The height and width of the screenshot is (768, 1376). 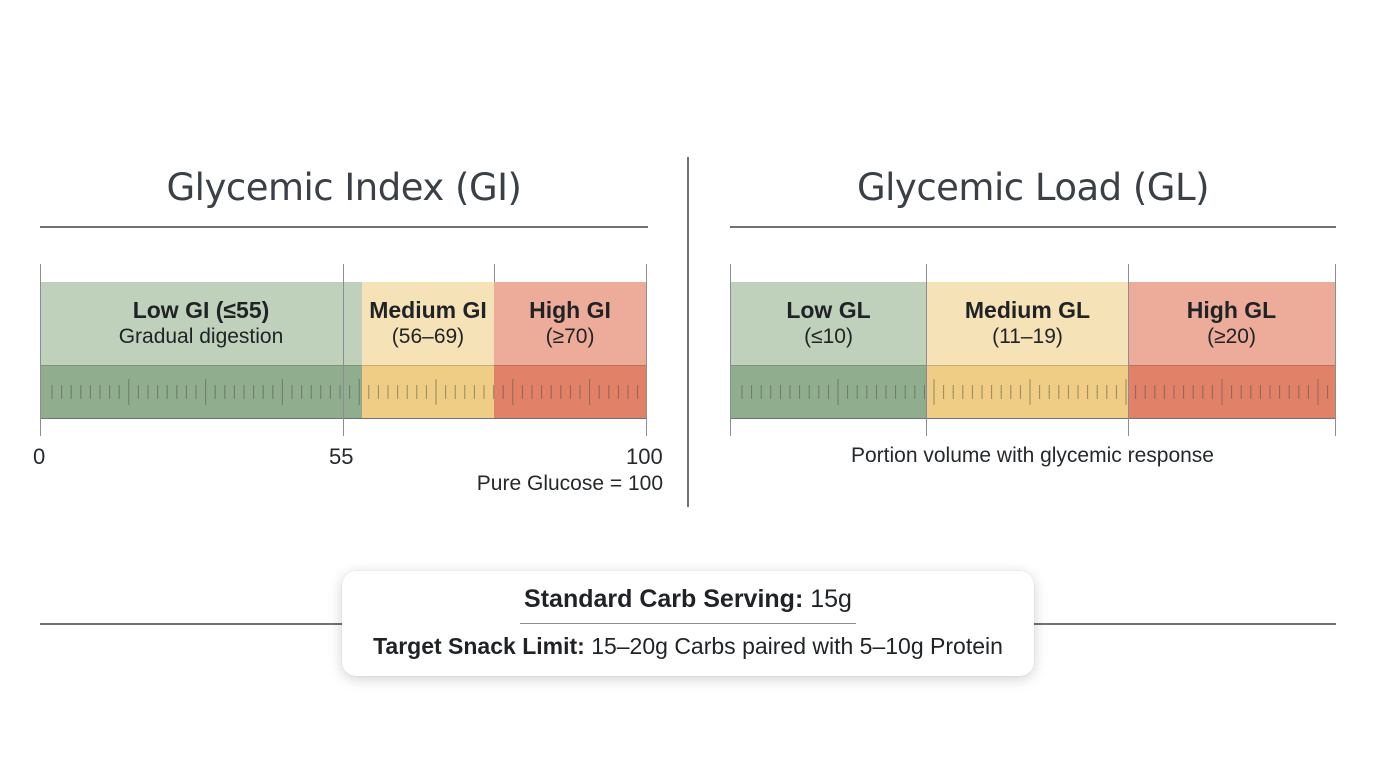 What do you see at coordinates (1032, 455) in the screenshot?
I see `gl-caption: Portion volume with glycemic response` at bounding box center [1032, 455].